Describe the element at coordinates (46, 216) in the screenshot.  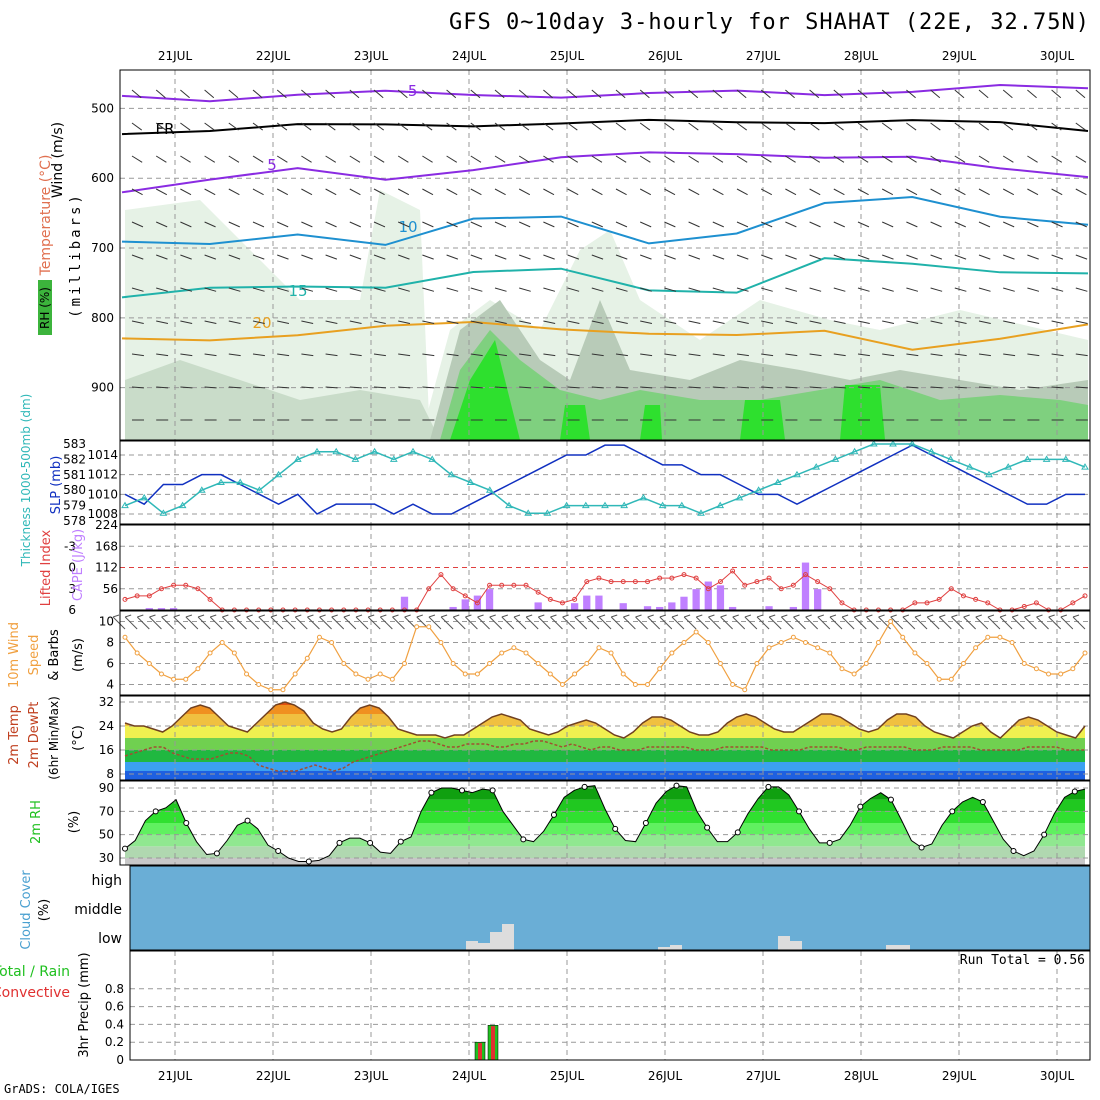
I see `ylabel-temperature: Temperature (°C)` at that location.